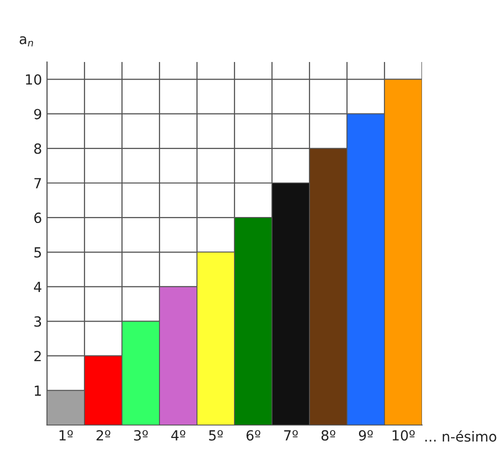  Describe the element at coordinates (27, 41) in the screenshot. I see `y-axis-title: a$_{n}$` at that location.